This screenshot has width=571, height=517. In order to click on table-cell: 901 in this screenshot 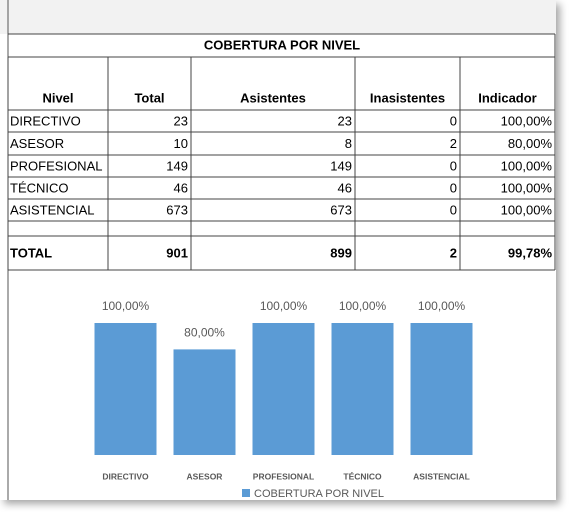, I will do `click(177, 252)`.